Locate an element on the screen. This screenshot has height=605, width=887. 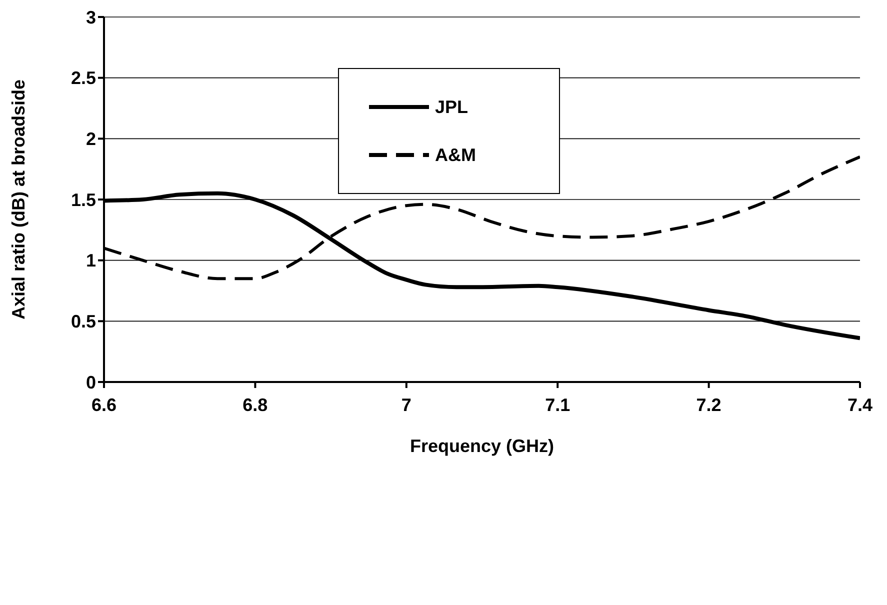
y-tick-label: 1 is located at coordinates (91, 260).